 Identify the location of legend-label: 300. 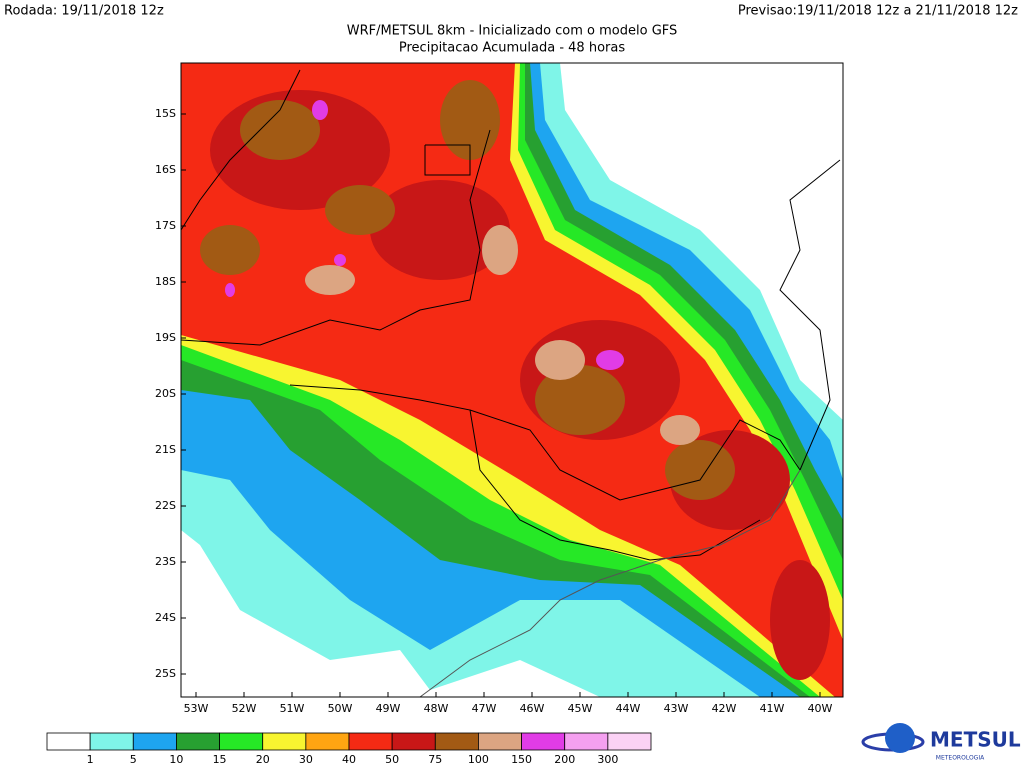
(607, 759).